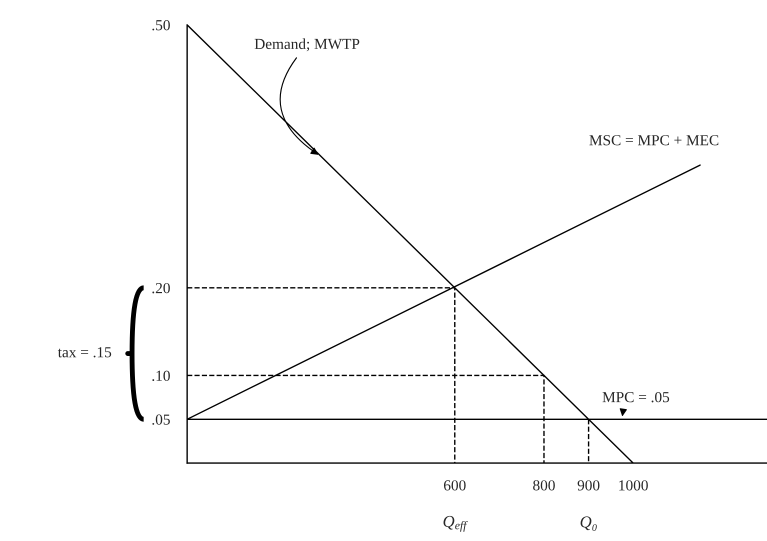 The width and height of the screenshot is (767, 541). I want to click on series-label: MSC = MPC + MEC, so click(653, 140).